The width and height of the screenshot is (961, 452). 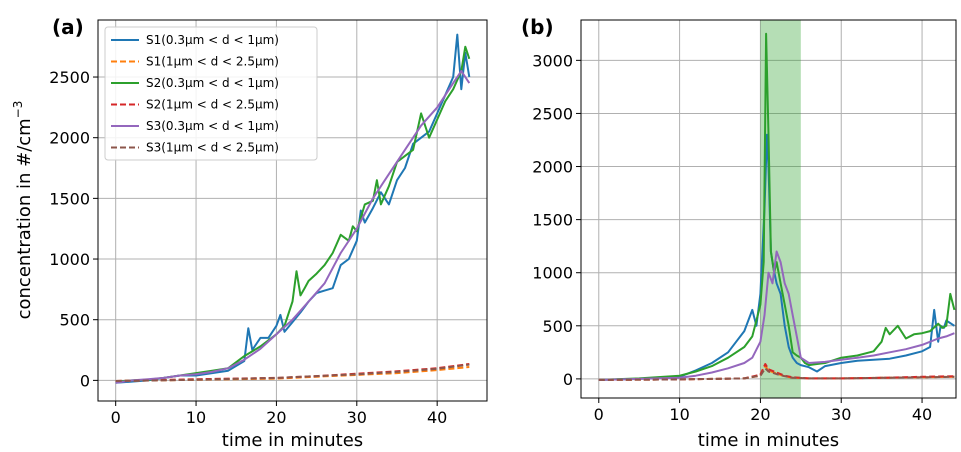 What do you see at coordinates (552, 60) in the screenshot?
I see `panel-b-y-tick-label: 3000` at bounding box center [552, 60].